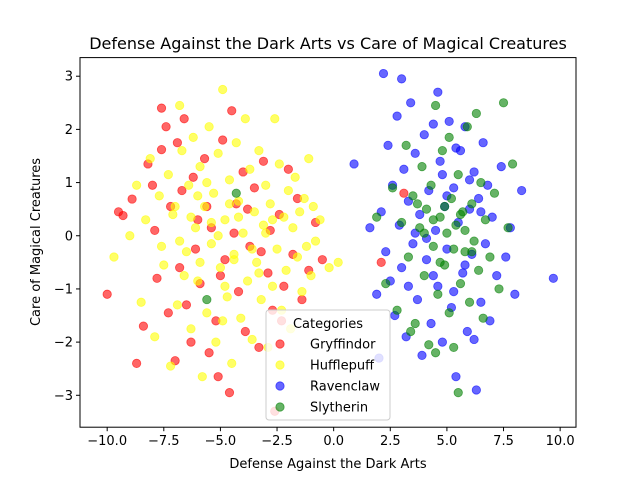 The width and height of the screenshot is (640, 480). I want to click on y-tick-label: 0, so click(69, 236).